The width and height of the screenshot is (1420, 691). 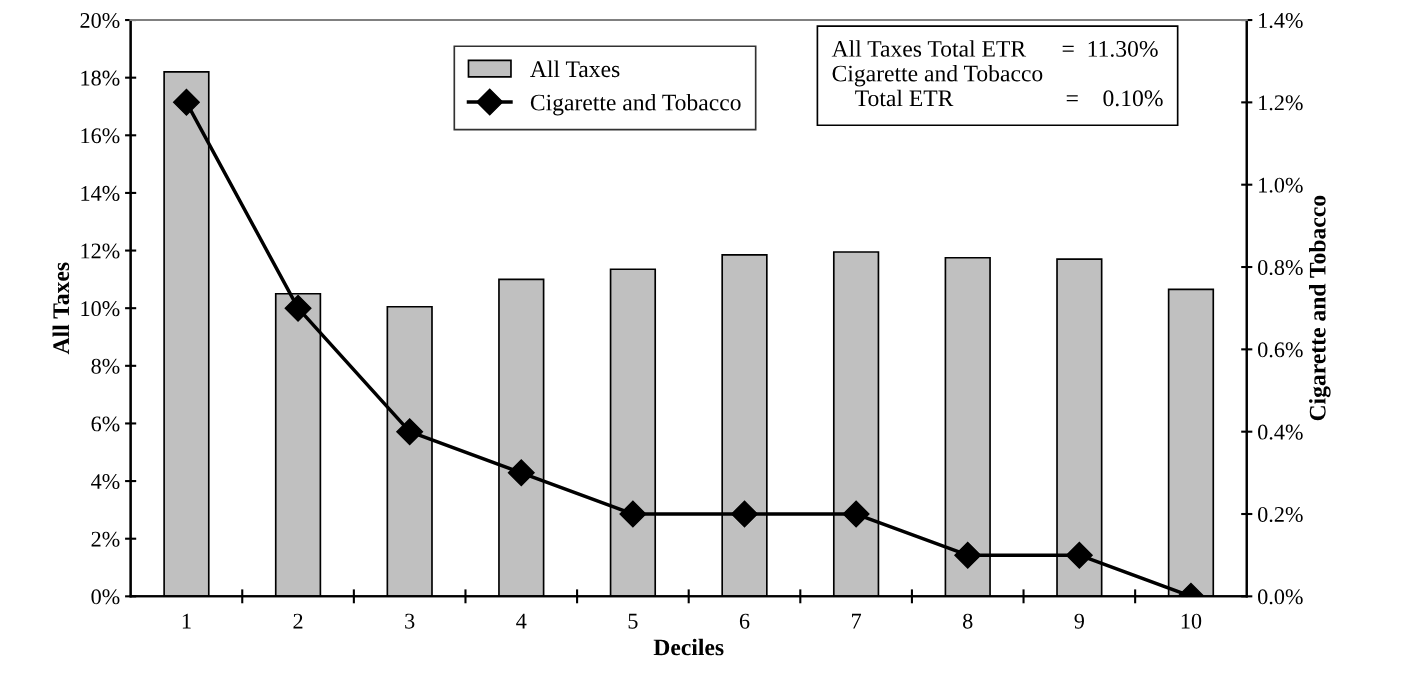 I want to click on y-tick-label: 6%, so click(x=105, y=424).